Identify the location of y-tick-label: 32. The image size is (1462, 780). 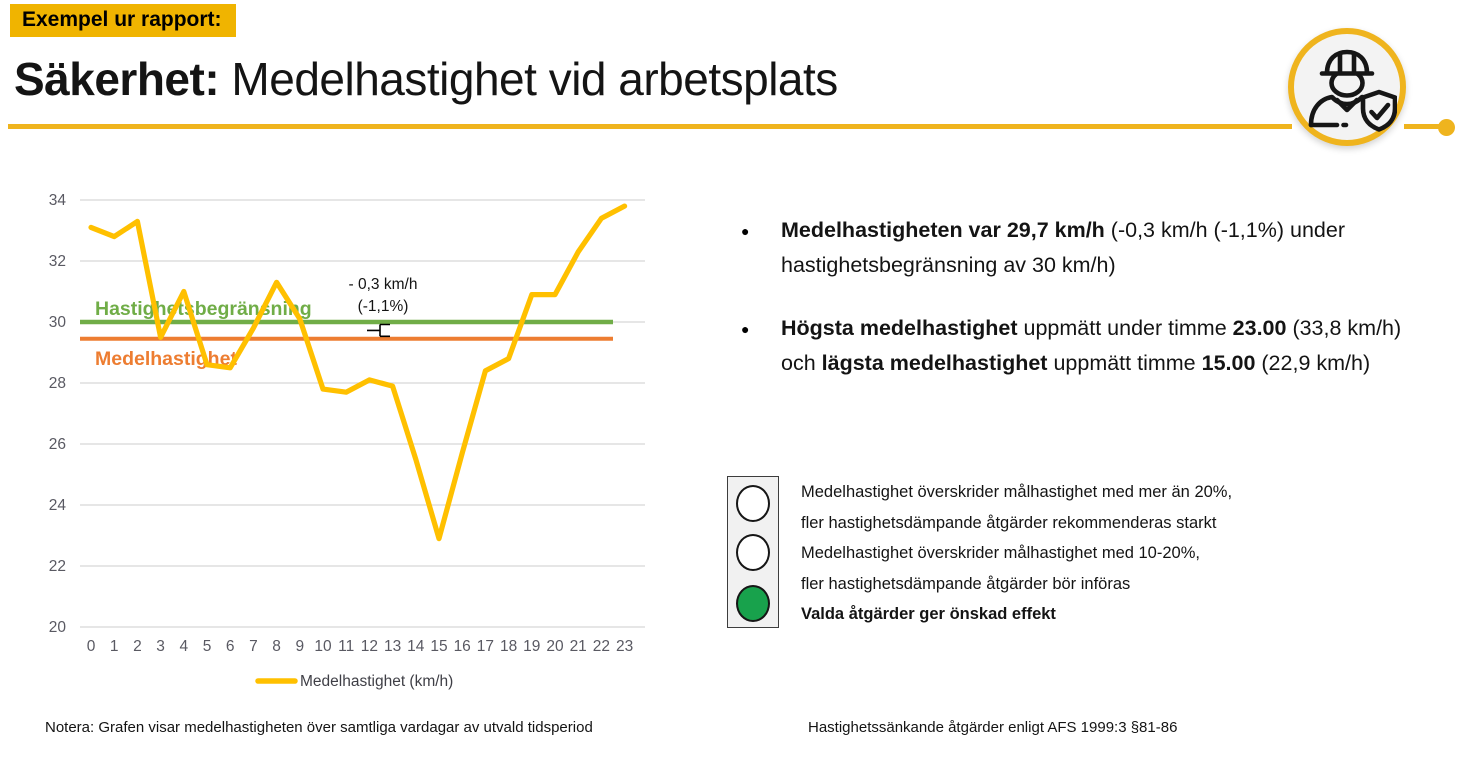
(57, 261).